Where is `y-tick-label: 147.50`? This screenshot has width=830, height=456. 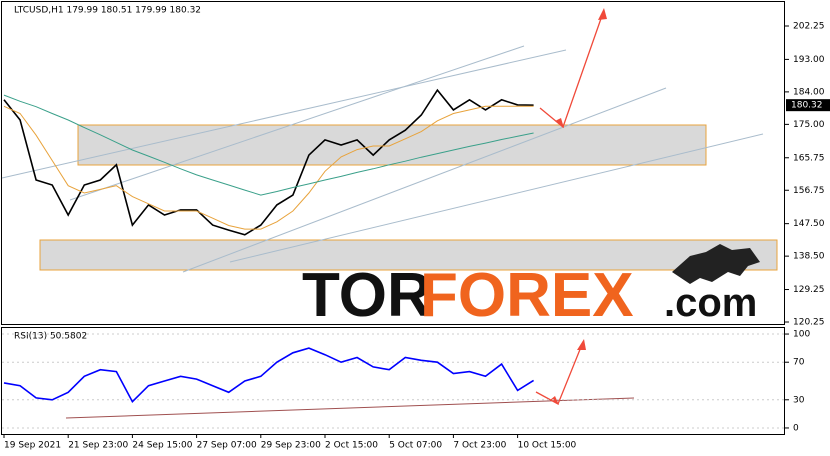
y-tick-label: 147.50 is located at coordinates (809, 224).